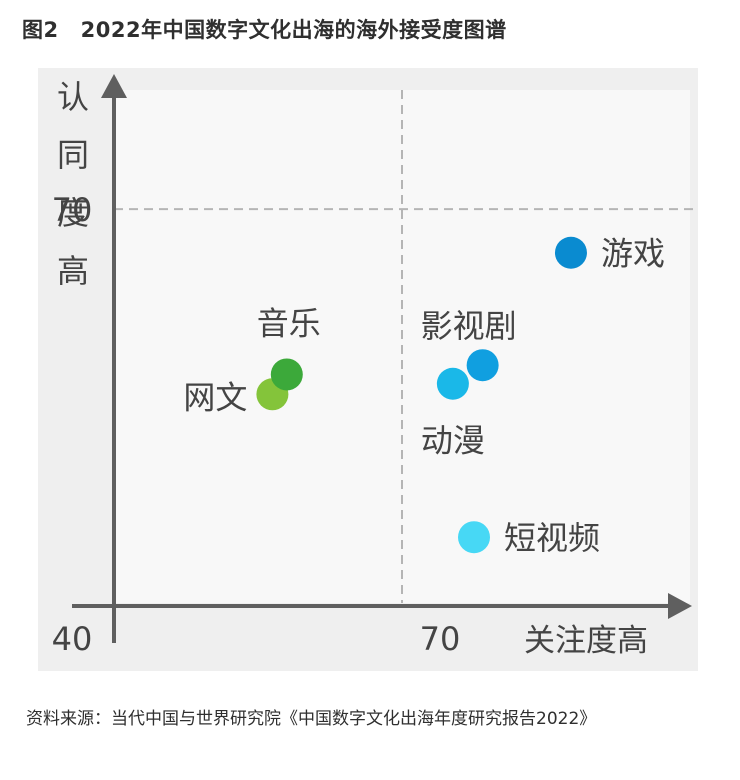 This screenshot has height=780, width=740. What do you see at coordinates (680, 606) in the screenshot?
I see `x-axis-arrow-icon` at bounding box center [680, 606].